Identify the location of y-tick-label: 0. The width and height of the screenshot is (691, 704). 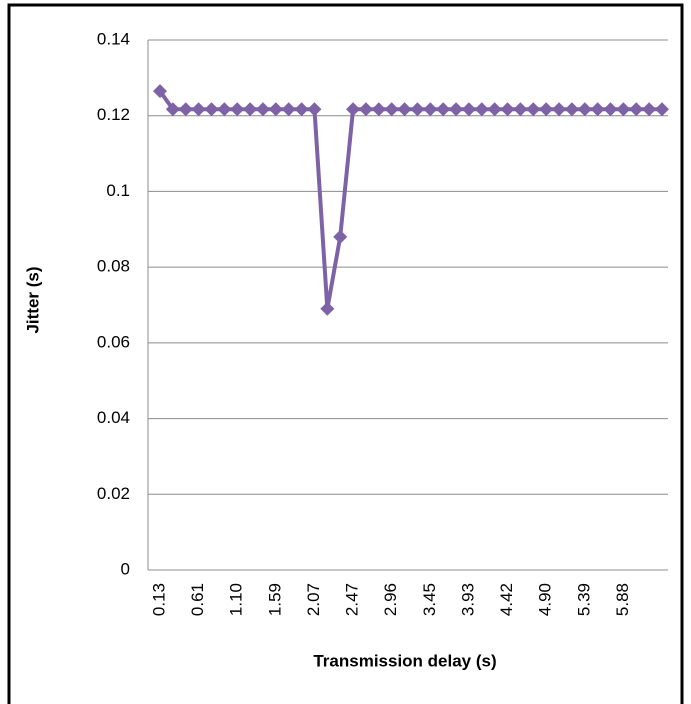
(125, 568).